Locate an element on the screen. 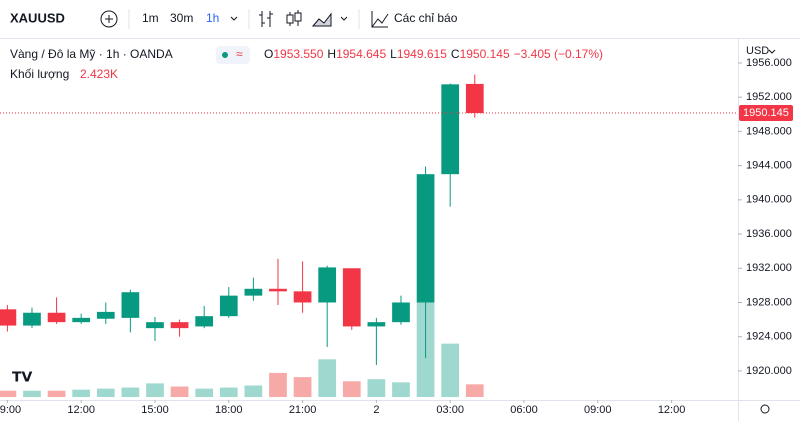 Image resolution: width=800 pixels, height=421 pixels. legend-text: 1954.645 is located at coordinates (361, 54).